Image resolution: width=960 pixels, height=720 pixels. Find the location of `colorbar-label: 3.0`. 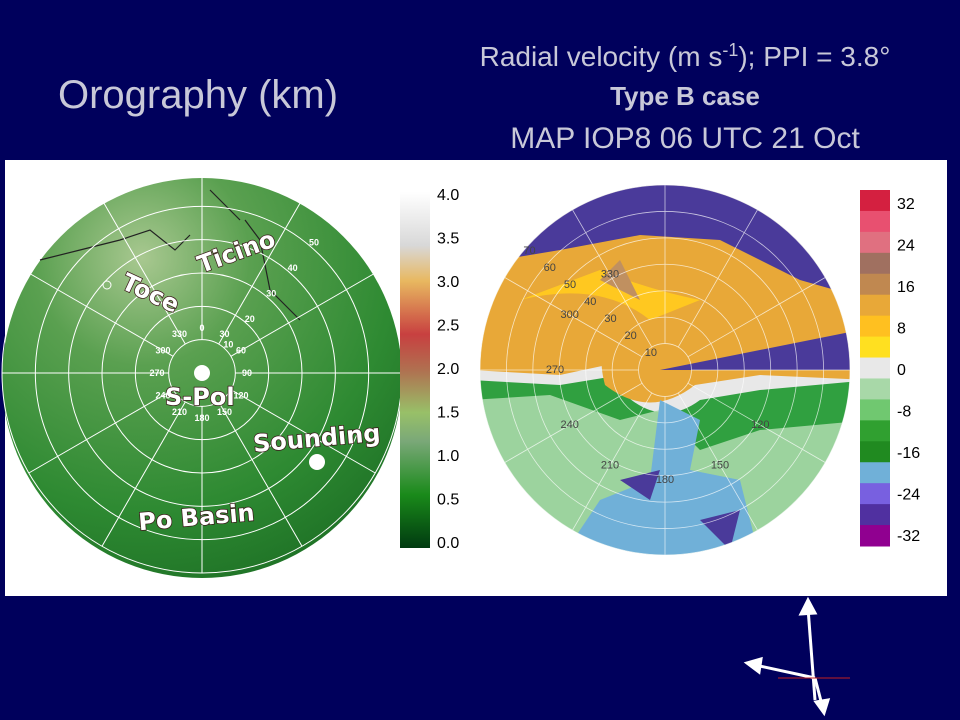

colorbar-label: 3.0 is located at coordinates (448, 282).